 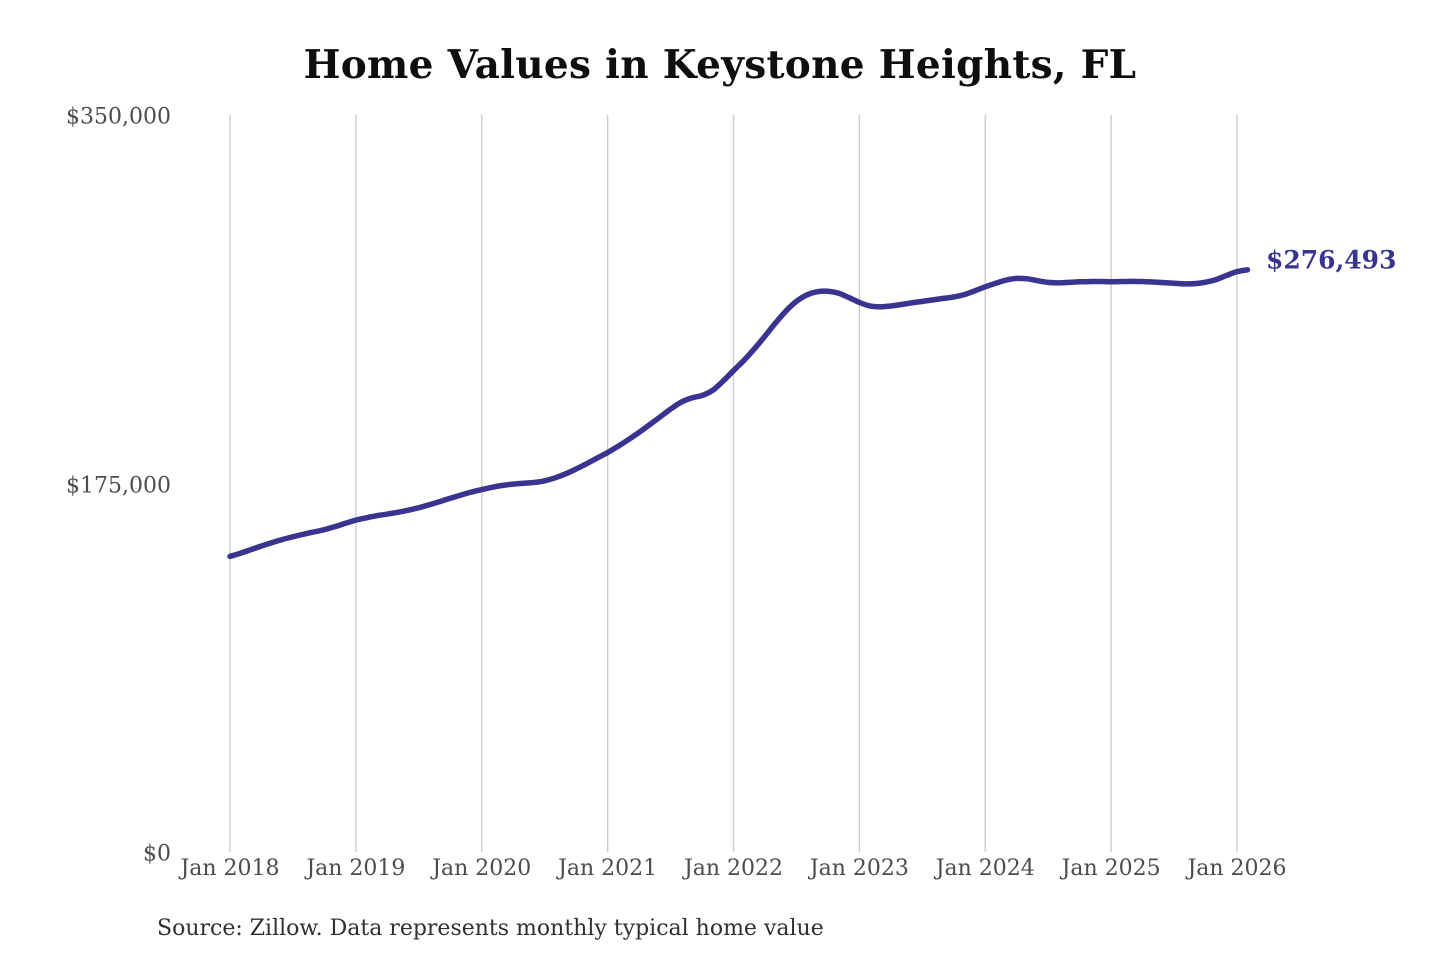 I want to click on latest-value-label: $276,493, so click(x=1331, y=260).